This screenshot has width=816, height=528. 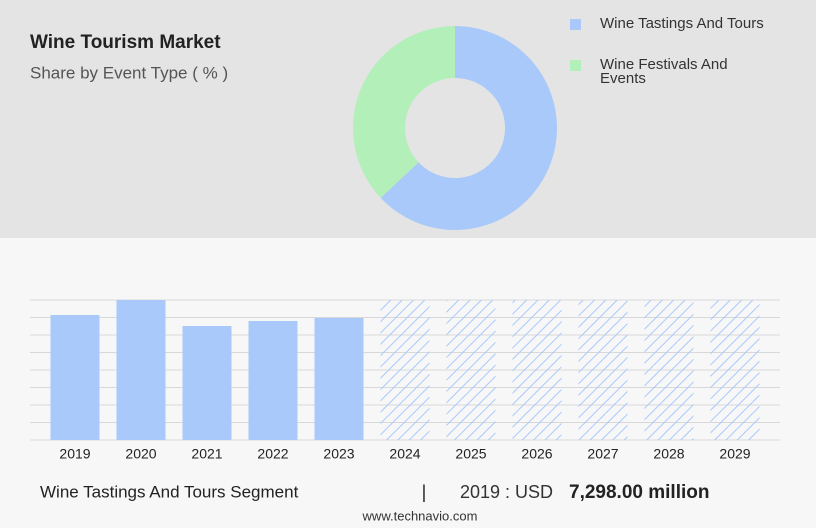 I want to click on x-tick-label: 2019, so click(x=74, y=454).